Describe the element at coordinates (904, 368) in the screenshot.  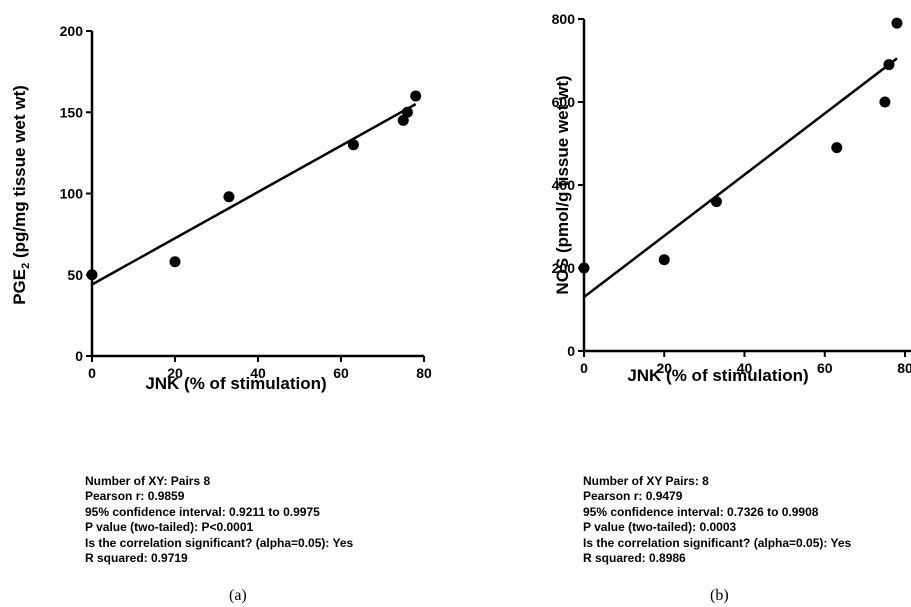
I see `chart-b-x-tick-label: 80` at that location.